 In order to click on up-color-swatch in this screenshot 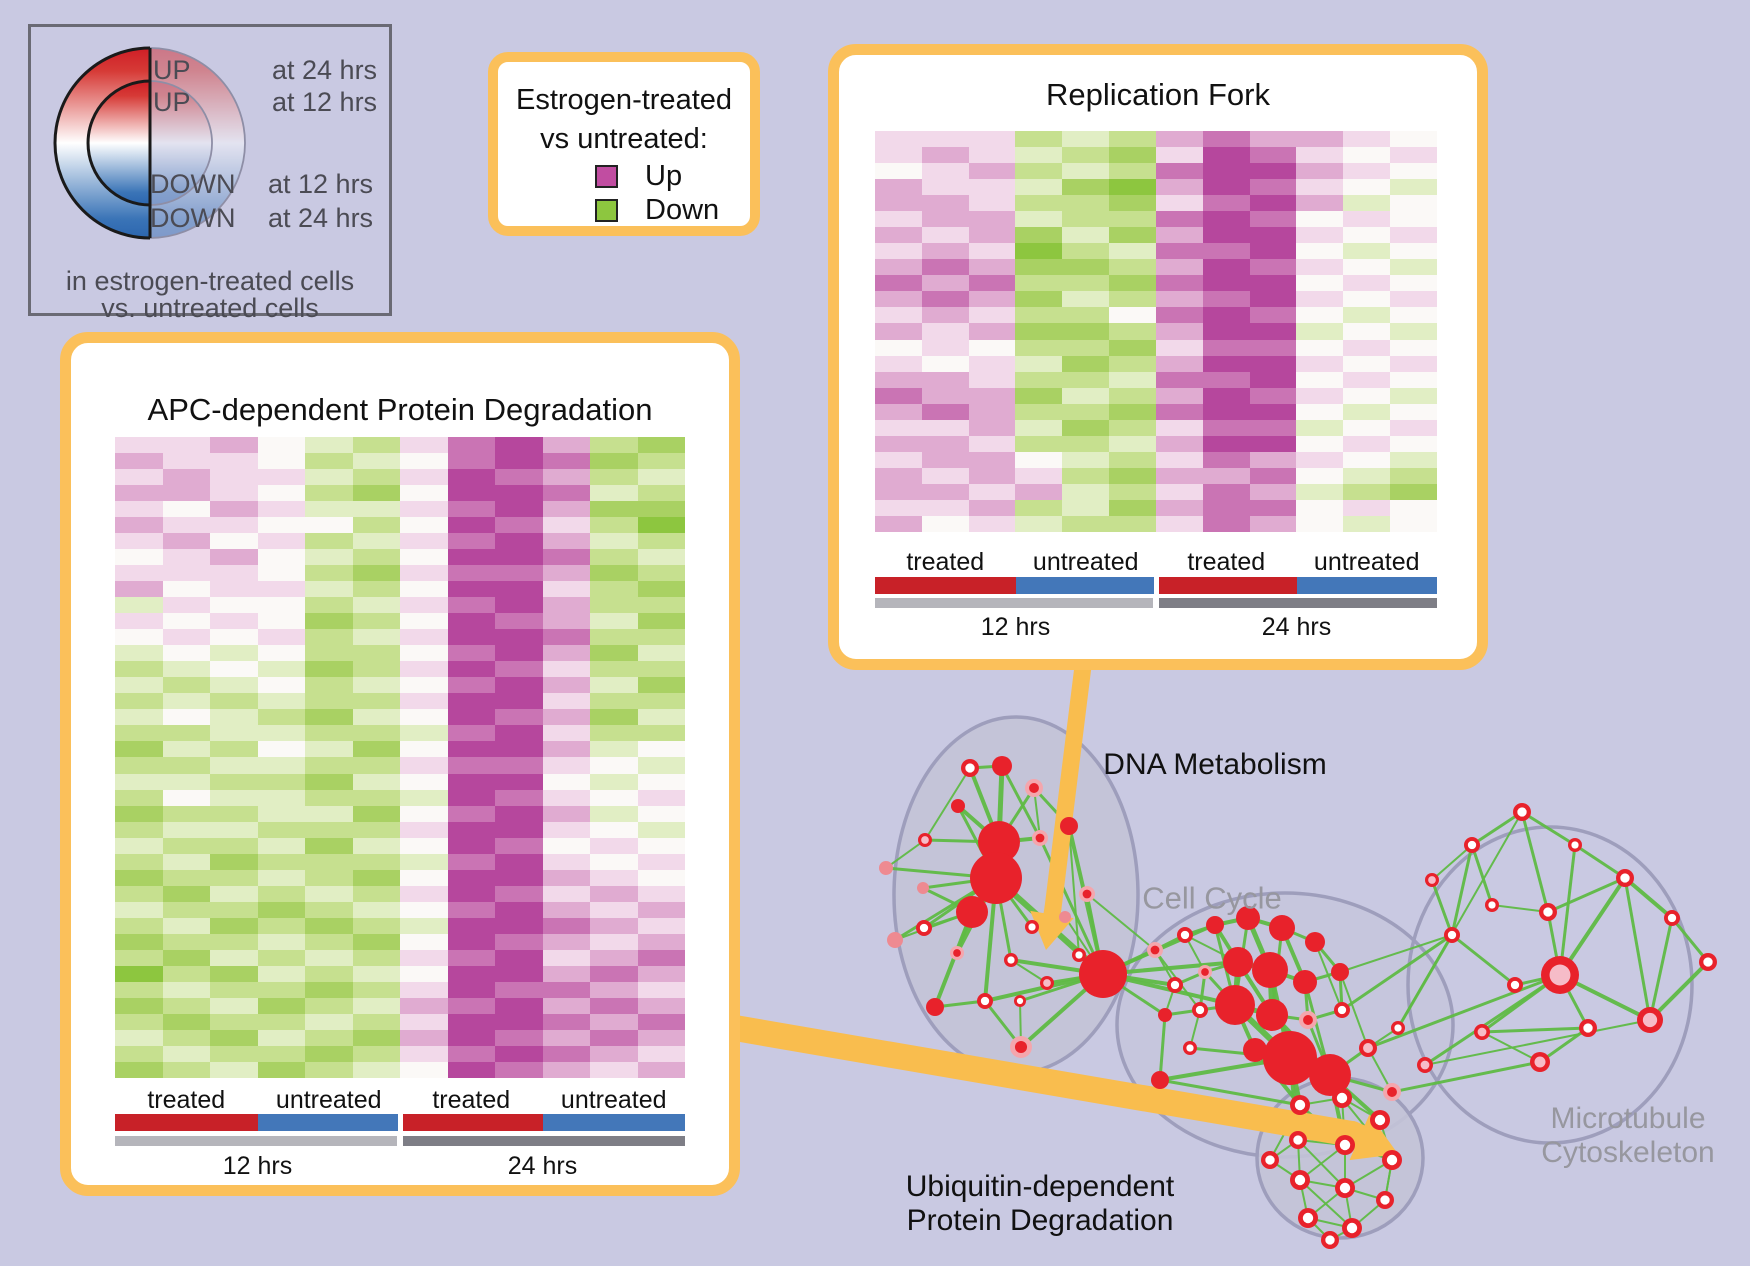, I will do `click(606, 176)`.